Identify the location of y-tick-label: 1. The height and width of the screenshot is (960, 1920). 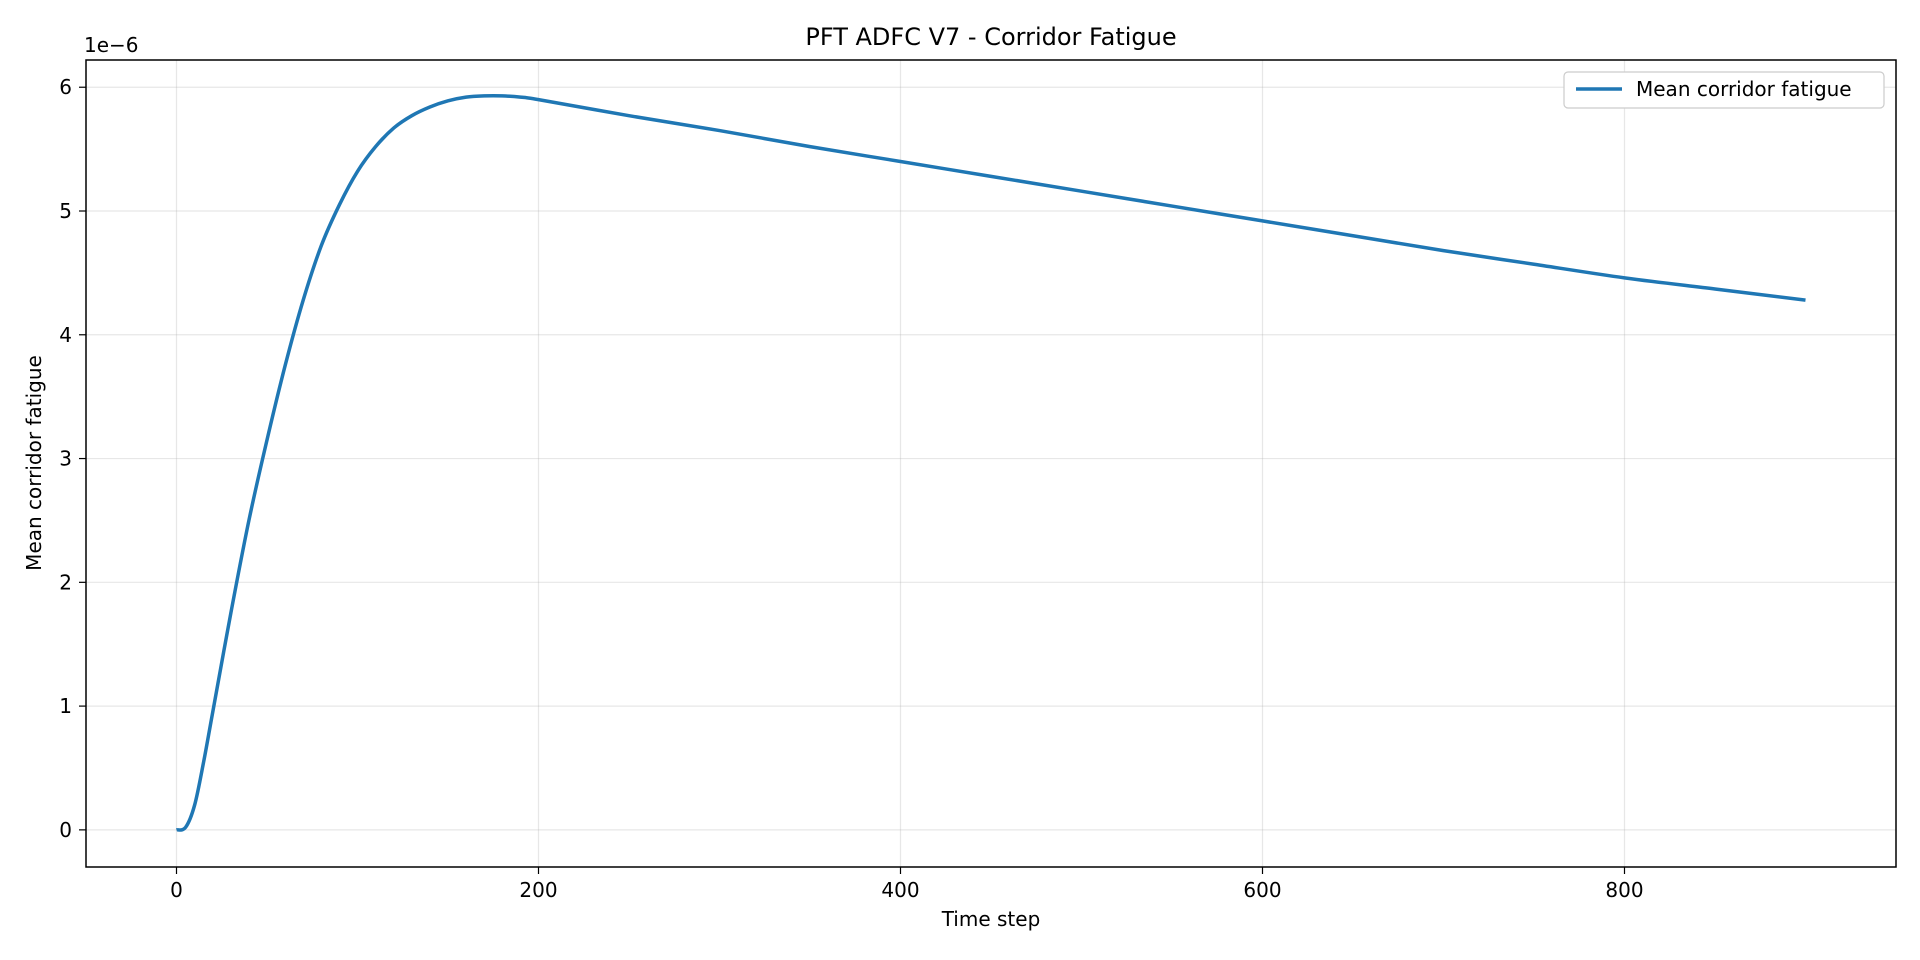
(65, 706).